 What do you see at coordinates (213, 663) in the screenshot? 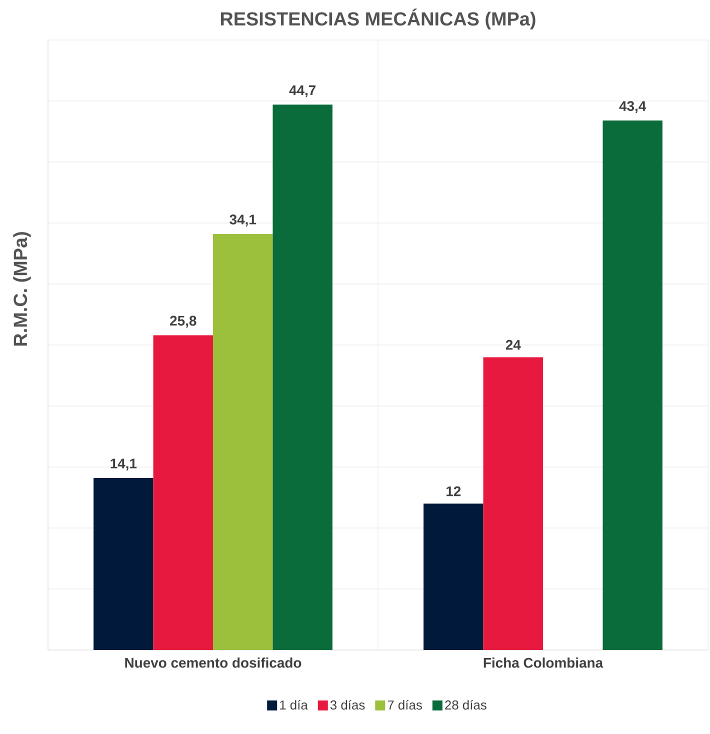
I see `x-tick-label: Nuevo cemento dosificado` at bounding box center [213, 663].